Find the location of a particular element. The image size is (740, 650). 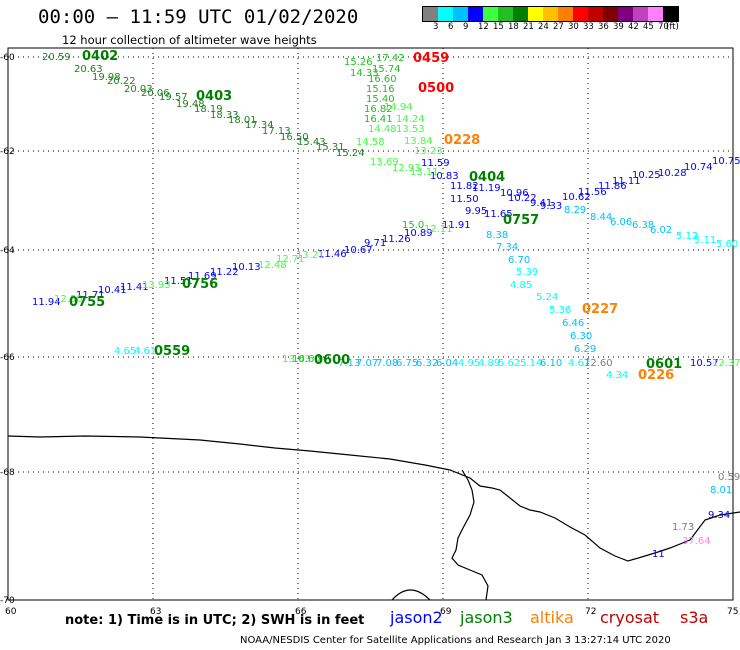

pass-time-label: 0756 is located at coordinates (200, 284).